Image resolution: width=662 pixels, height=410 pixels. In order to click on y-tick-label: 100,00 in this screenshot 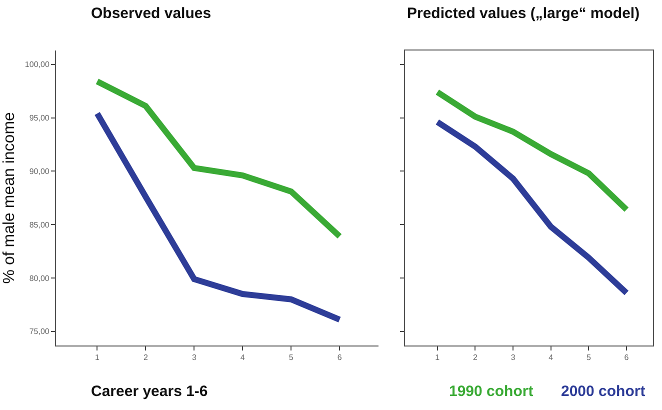, I will do `click(37, 65)`.